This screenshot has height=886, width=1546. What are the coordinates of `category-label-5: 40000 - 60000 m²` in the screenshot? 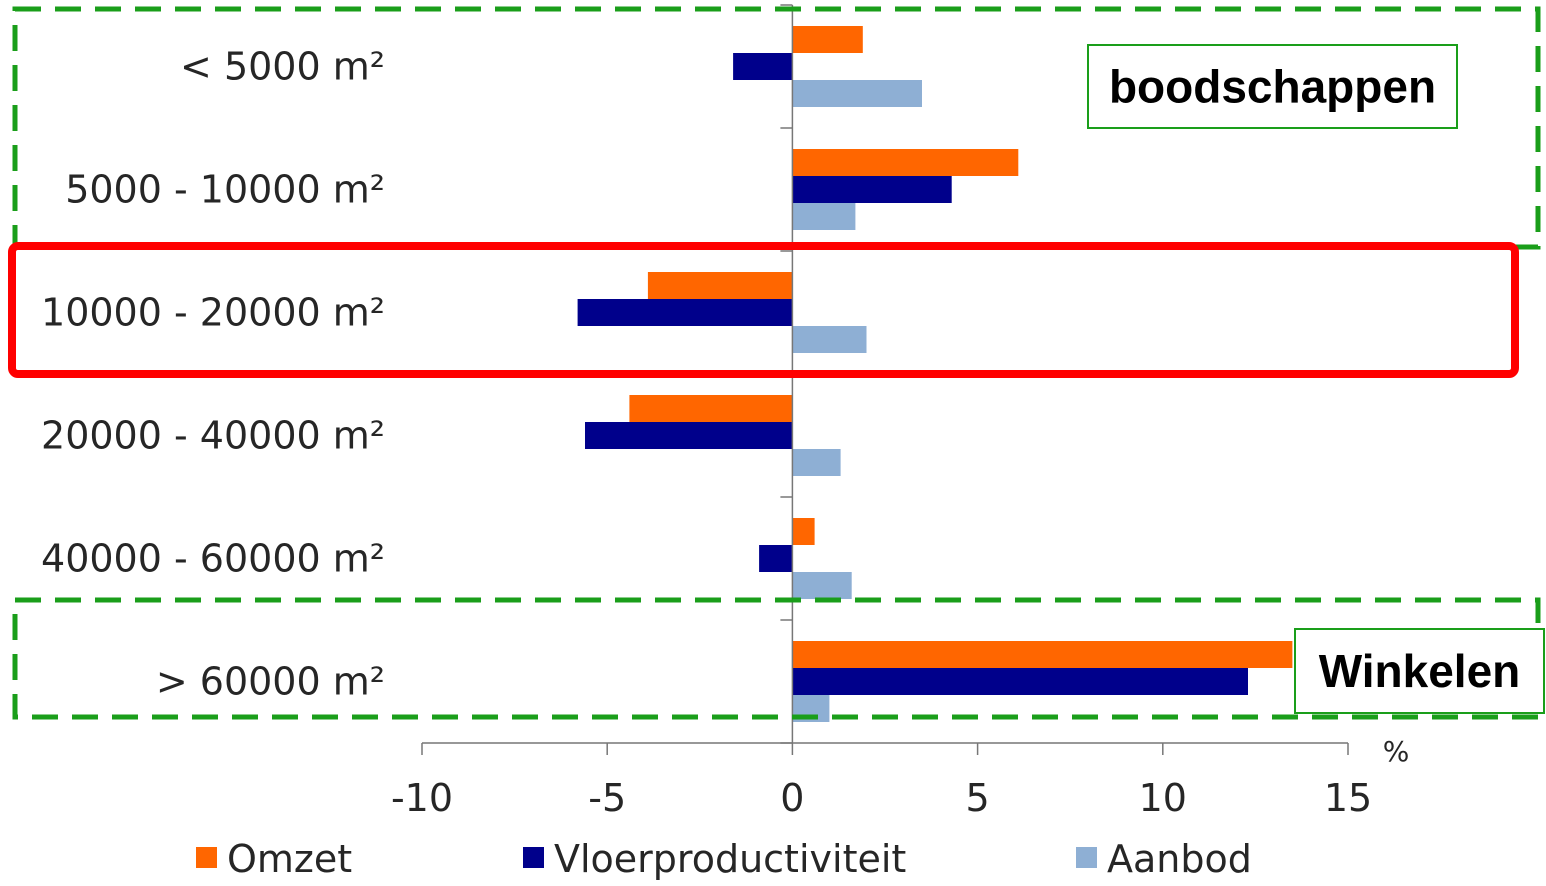 It's located at (213, 559).